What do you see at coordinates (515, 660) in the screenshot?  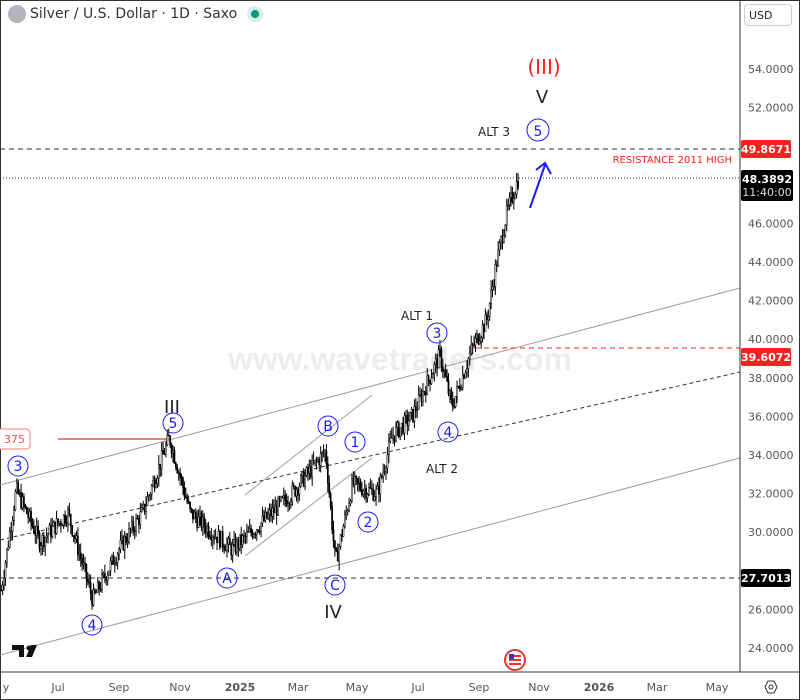 I see `us-flag-icon` at bounding box center [515, 660].